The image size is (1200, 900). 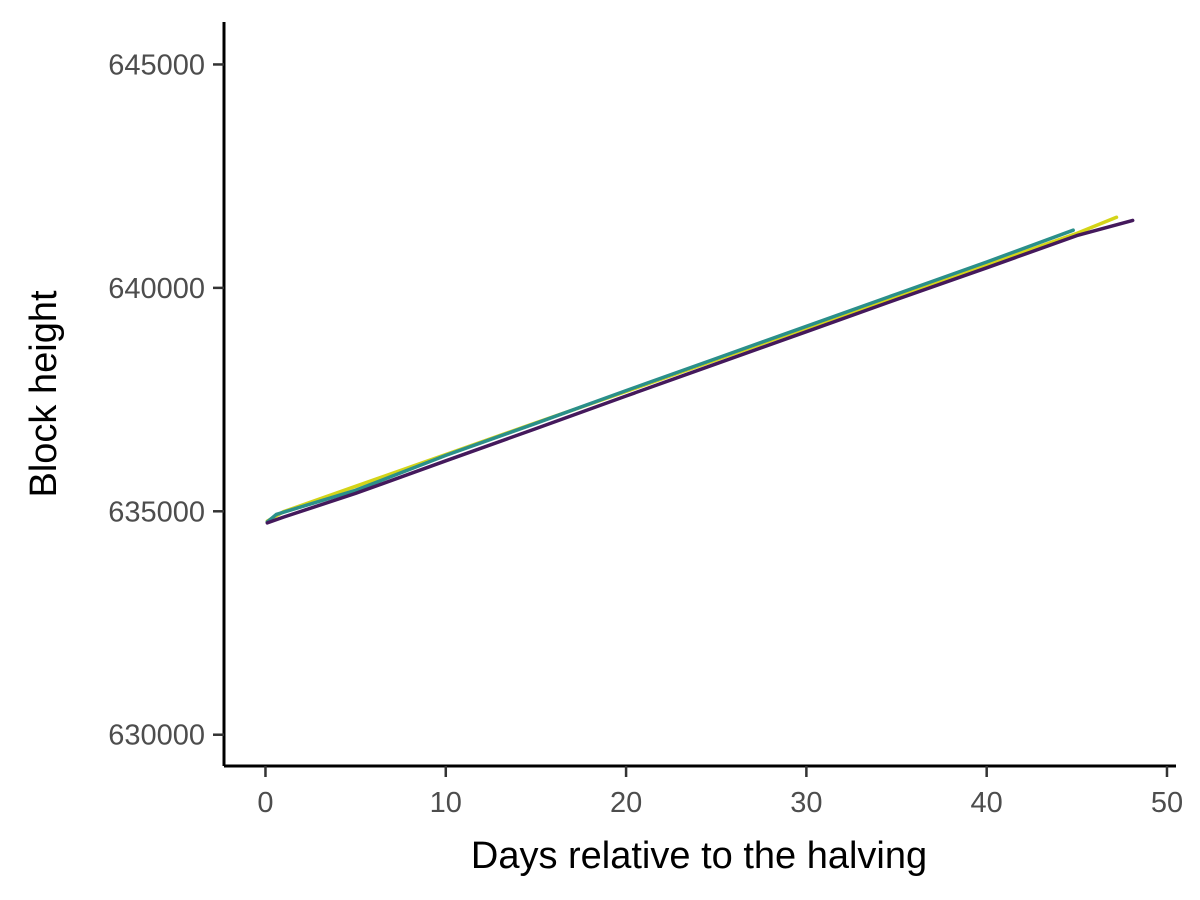 I want to click on y-tick-label: 630000, so click(x=156, y=736).